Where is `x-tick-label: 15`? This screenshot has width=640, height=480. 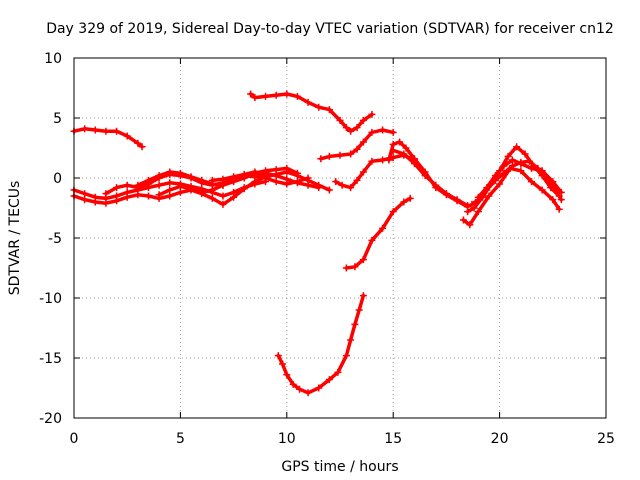
x-tick-label: 15 is located at coordinates (393, 439).